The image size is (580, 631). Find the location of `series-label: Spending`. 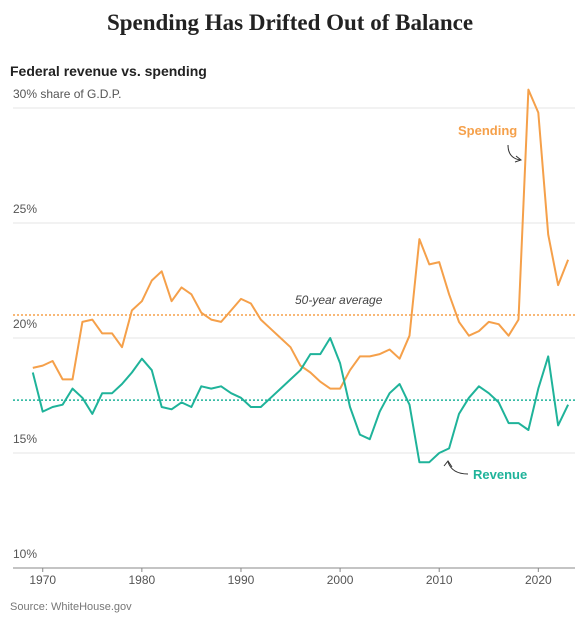

series-label: Spending is located at coordinates (487, 130).